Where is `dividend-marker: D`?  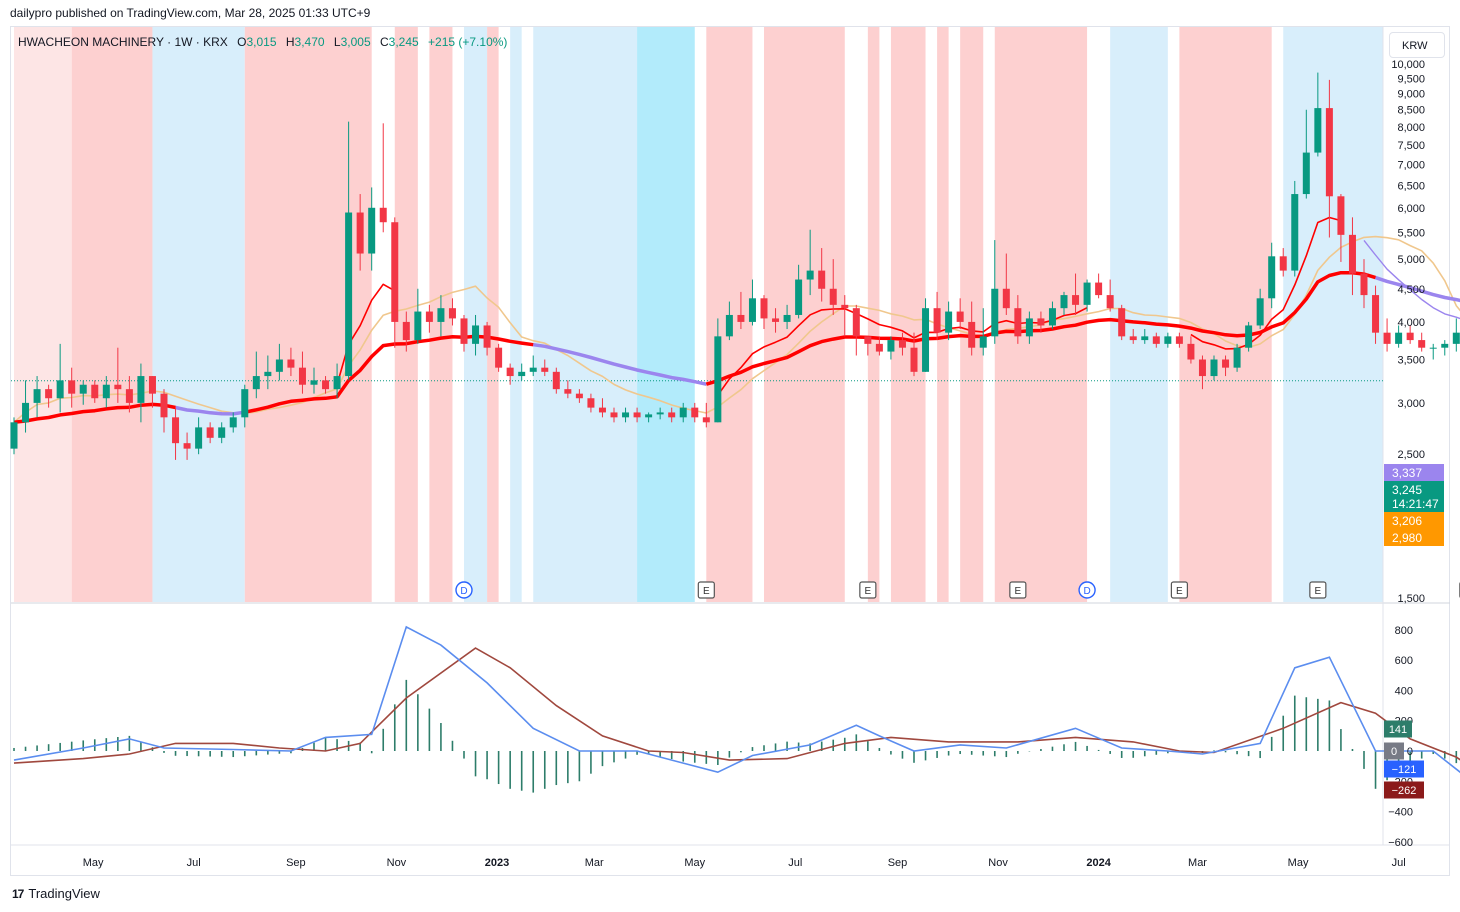
dividend-marker: D is located at coordinates (1087, 590).